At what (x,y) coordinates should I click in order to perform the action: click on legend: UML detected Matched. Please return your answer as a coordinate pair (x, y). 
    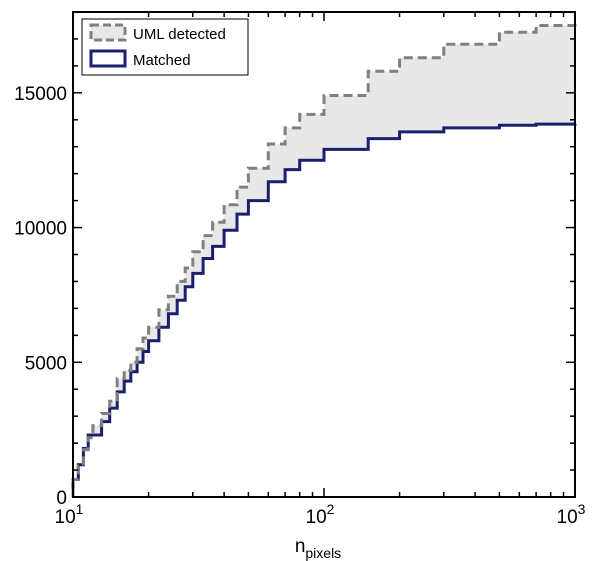
    Looking at the image, I should click on (165, 47).